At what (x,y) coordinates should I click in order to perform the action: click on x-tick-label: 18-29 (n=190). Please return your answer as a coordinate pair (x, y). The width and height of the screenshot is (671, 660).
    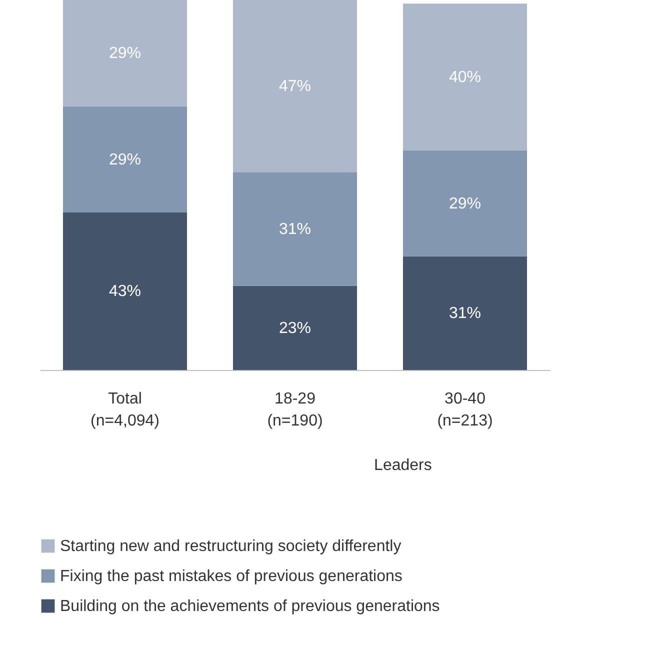
    Looking at the image, I should click on (295, 410).